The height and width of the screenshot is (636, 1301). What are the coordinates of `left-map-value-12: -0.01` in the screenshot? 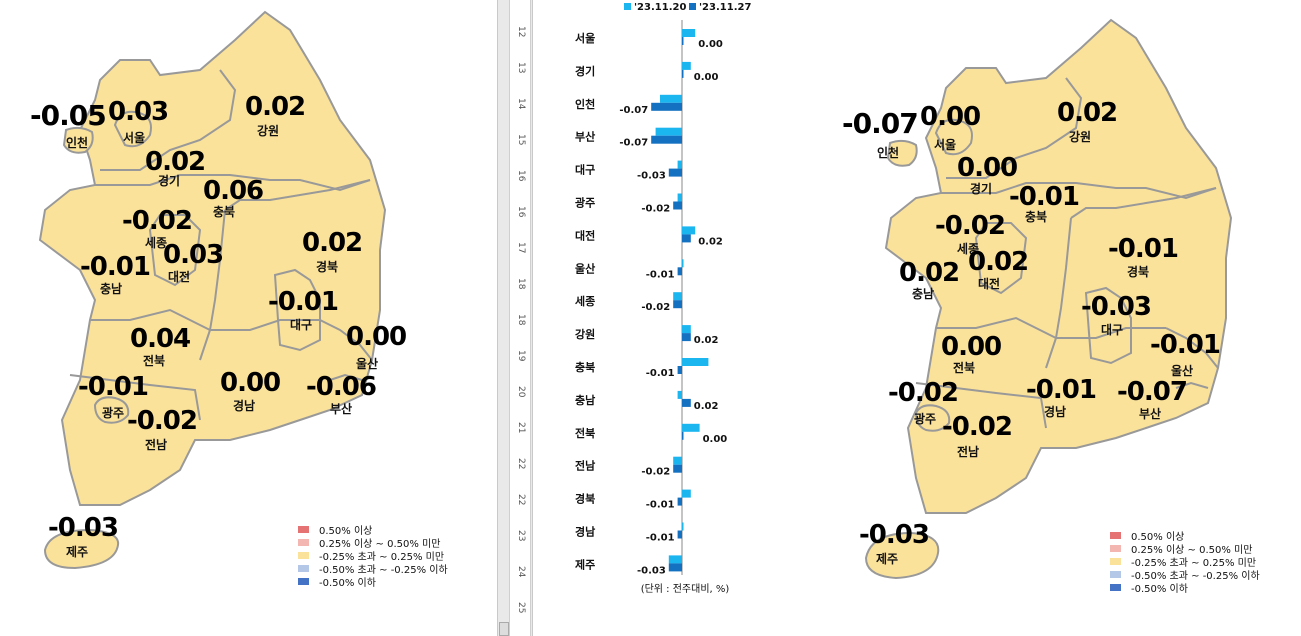 It's located at (113, 387).